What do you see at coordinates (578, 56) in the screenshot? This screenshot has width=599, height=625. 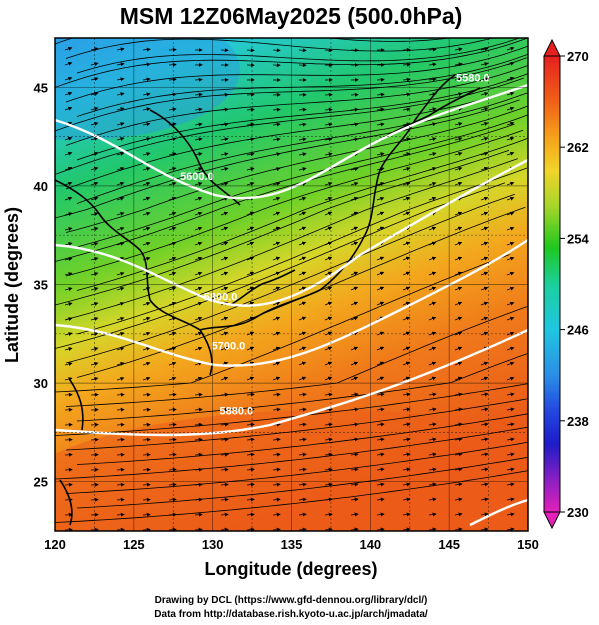 I see `colorbar-tick-label: 270` at bounding box center [578, 56].